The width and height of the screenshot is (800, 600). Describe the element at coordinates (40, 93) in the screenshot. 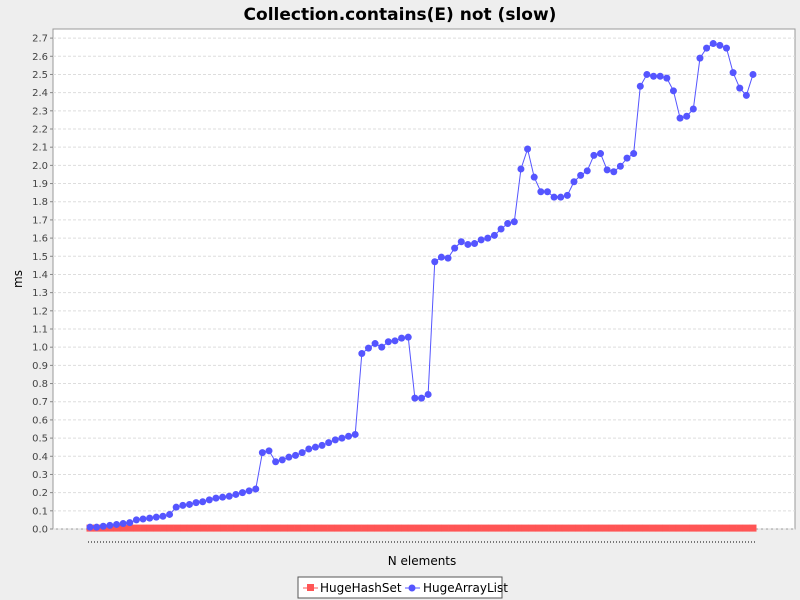

I see `y-tick-label: 2.4` at that location.